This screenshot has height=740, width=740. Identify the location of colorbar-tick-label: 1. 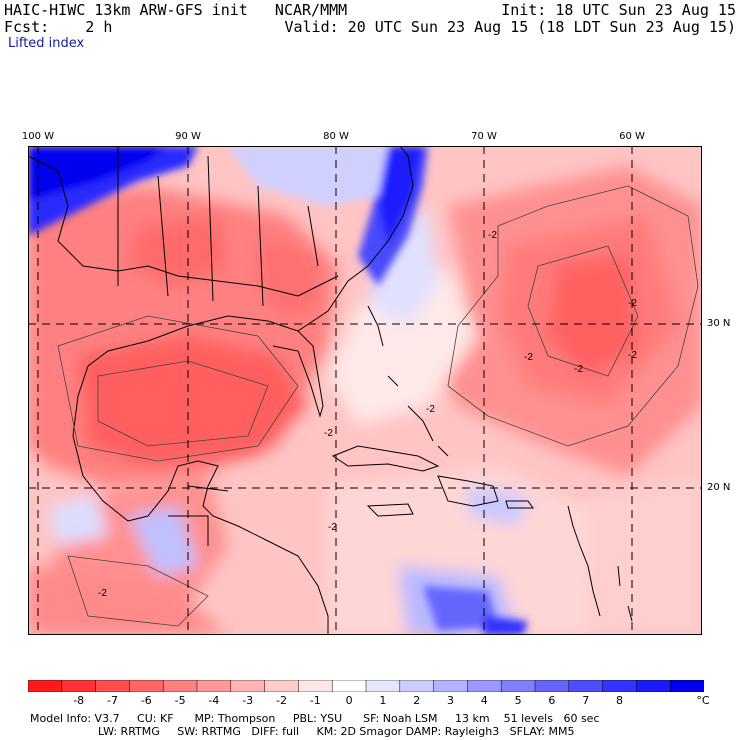
(383, 700).